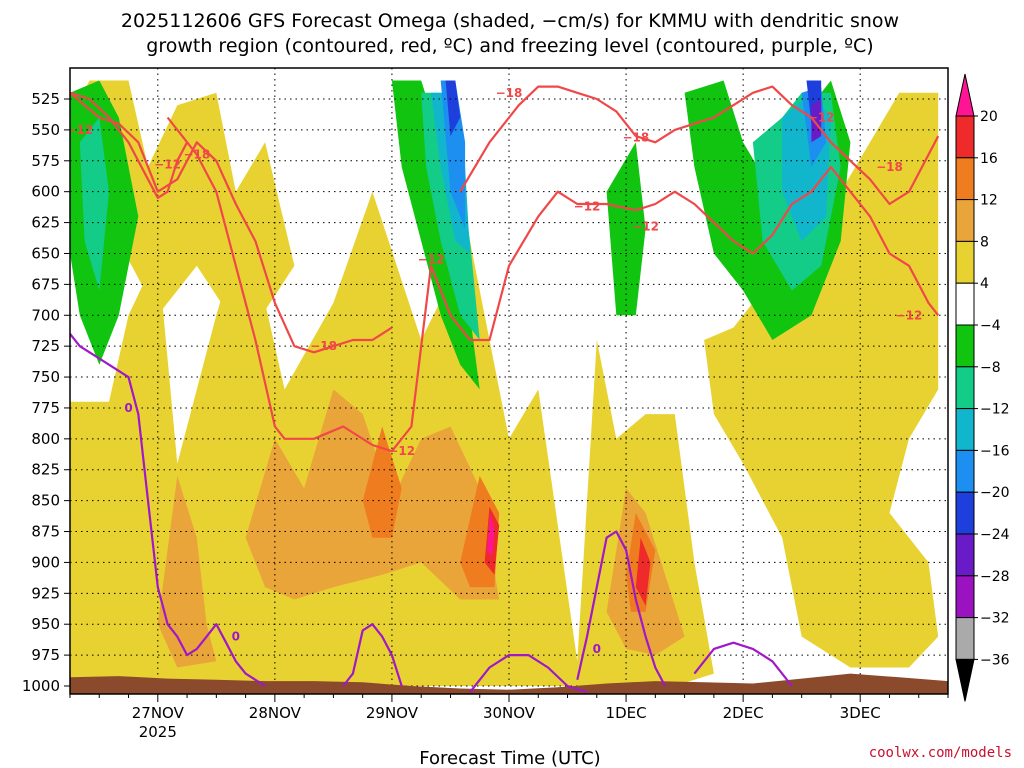 The width and height of the screenshot is (1024, 768). Describe the element at coordinates (45, 99) in the screenshot. I see `y-tick-label: 525` at that location.